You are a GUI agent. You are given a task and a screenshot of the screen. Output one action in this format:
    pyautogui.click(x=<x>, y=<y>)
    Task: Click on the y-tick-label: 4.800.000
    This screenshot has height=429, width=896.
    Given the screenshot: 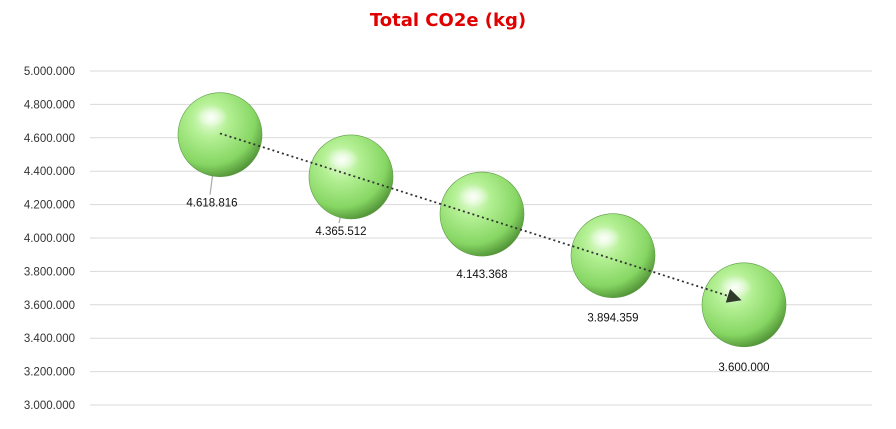 What is the action you would take?
    pyautogui.click(x=49, y=105)
    